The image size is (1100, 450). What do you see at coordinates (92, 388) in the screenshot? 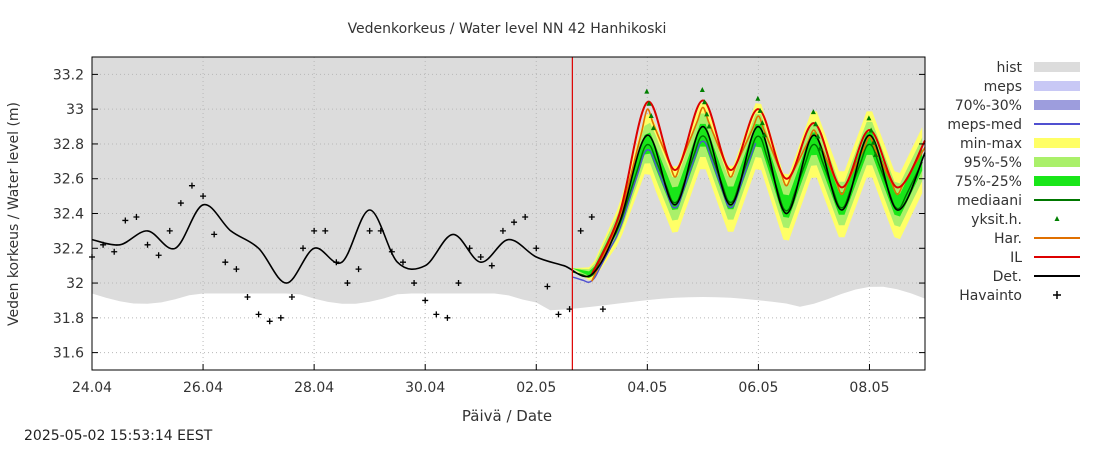
I see `x-tick-label: 24.04` at bounding box center [92, 388].